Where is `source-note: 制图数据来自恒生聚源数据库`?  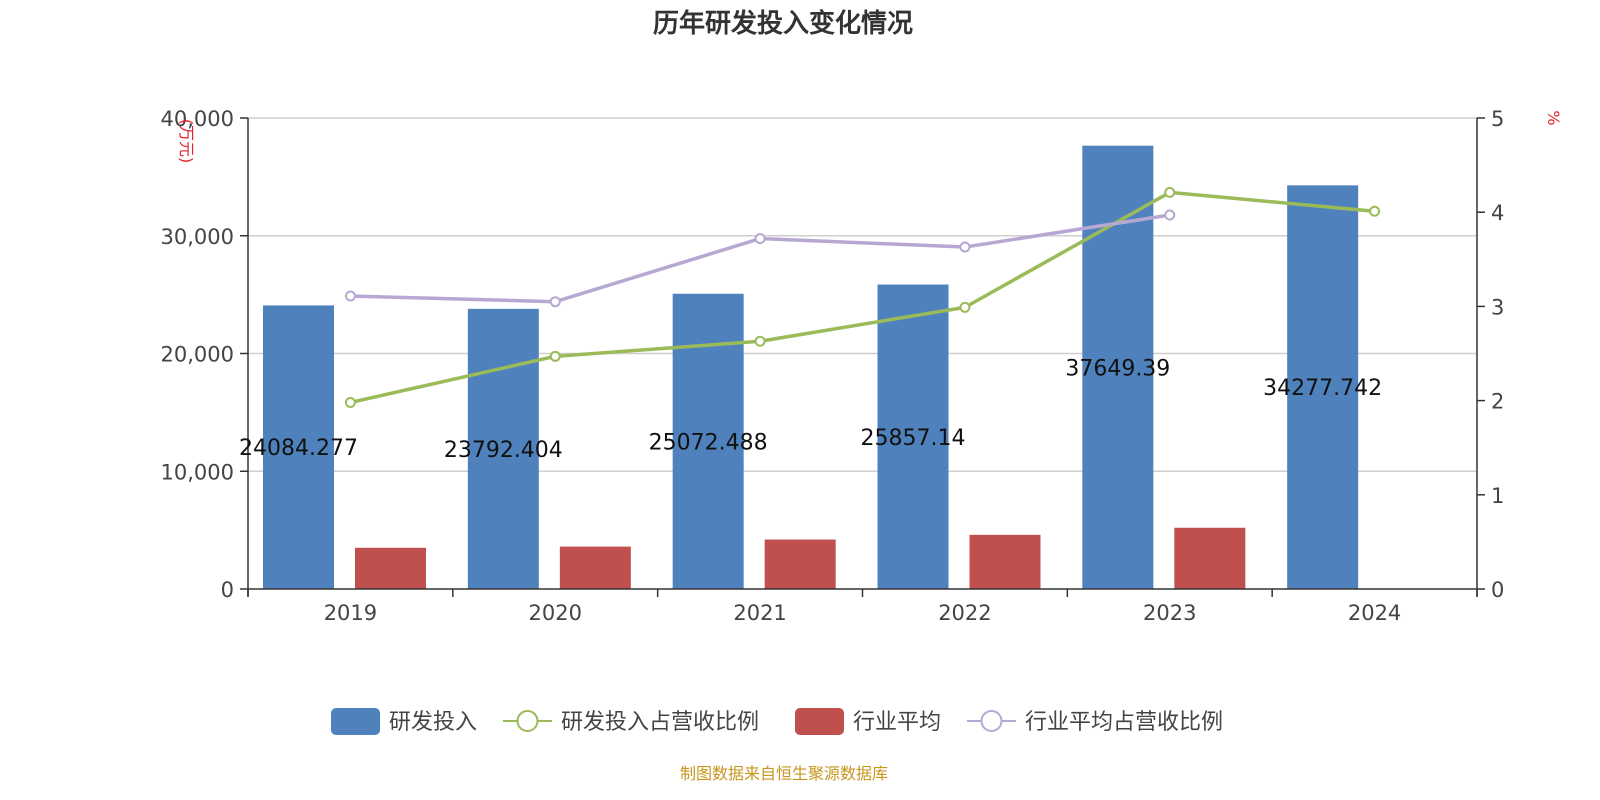
source-note: 制图数据来自恒生聚源数据库 is located at coordinates (784, 773).